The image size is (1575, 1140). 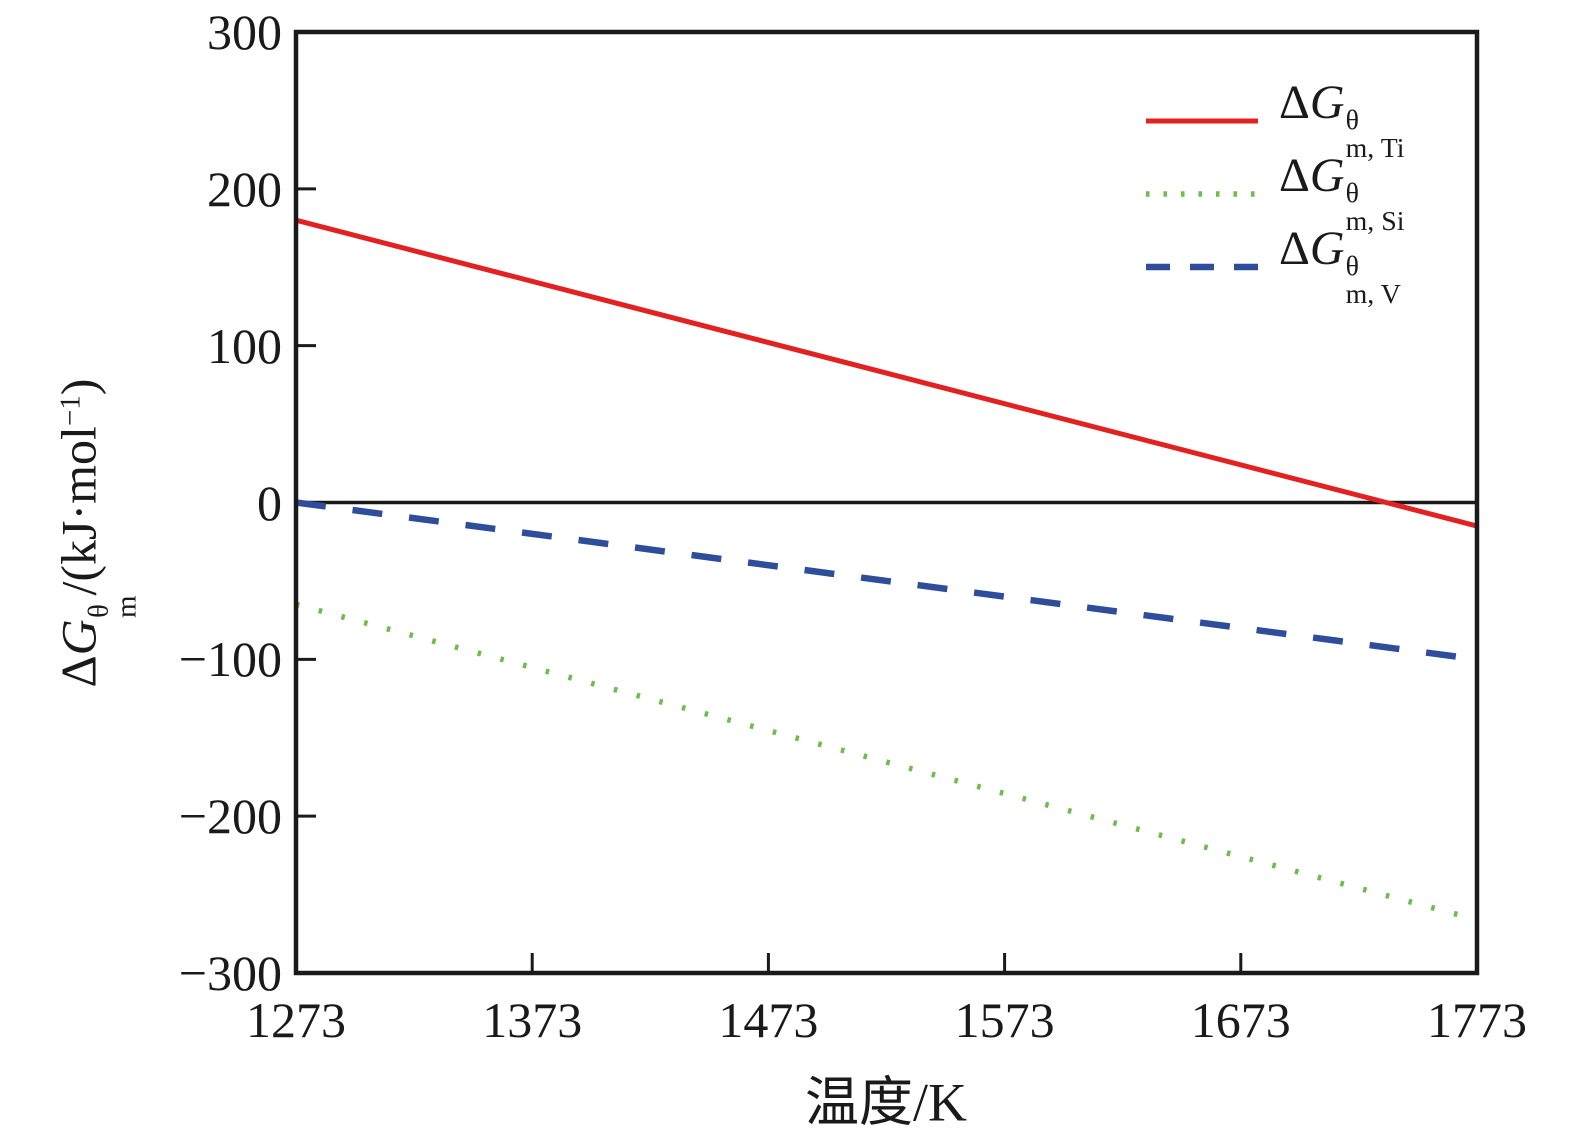 I want to click on legend-label-ti: ΔG θ m, Ti, so click(x=1341, y=120).